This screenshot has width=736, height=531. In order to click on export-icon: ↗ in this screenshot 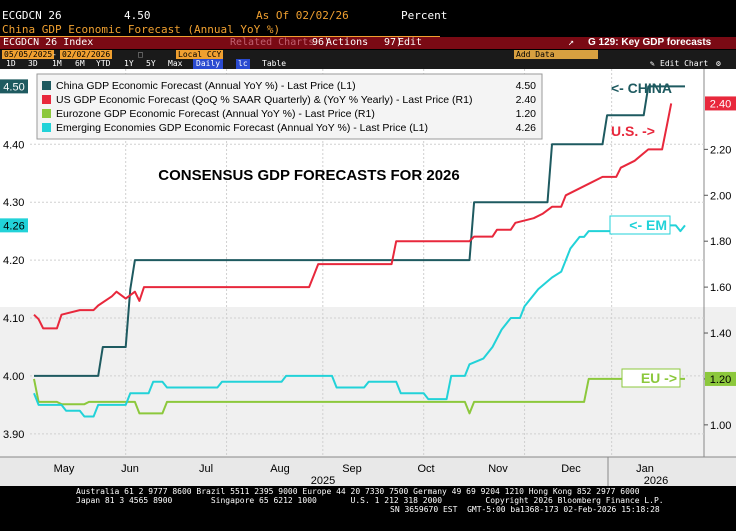, I will do `click(571, 42)`.